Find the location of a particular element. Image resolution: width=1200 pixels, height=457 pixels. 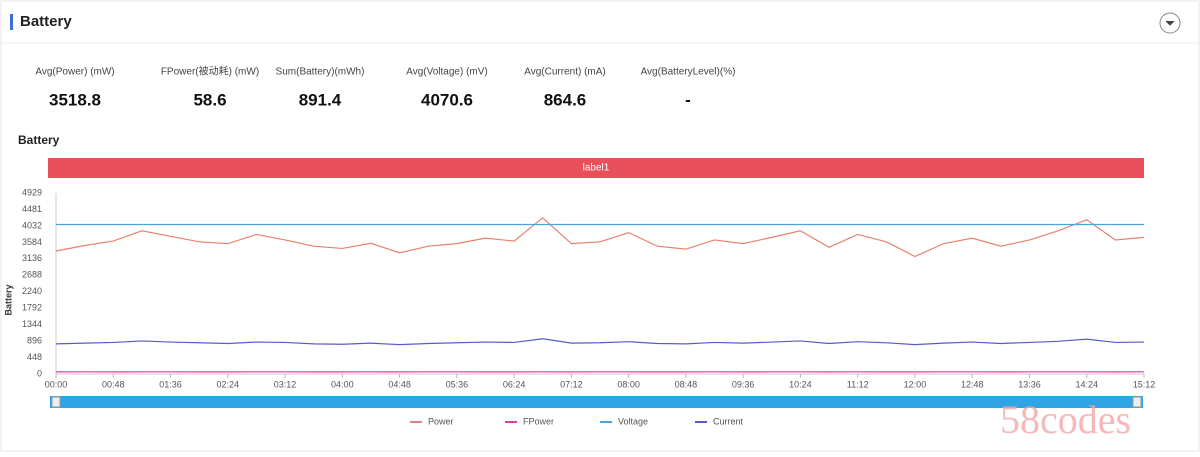

x-tick-label: 14:24 is located at coordinates (1086, 384).